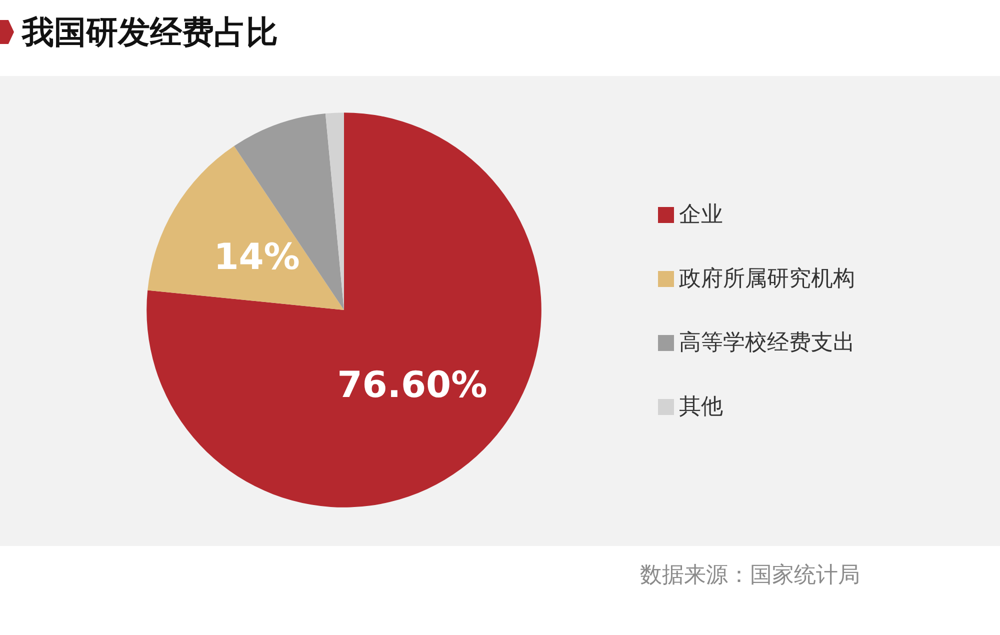 The height and width of the screenshot is (635, 1000). I want to click on legend-label: 政府所属研究机构, so click(767, 279).